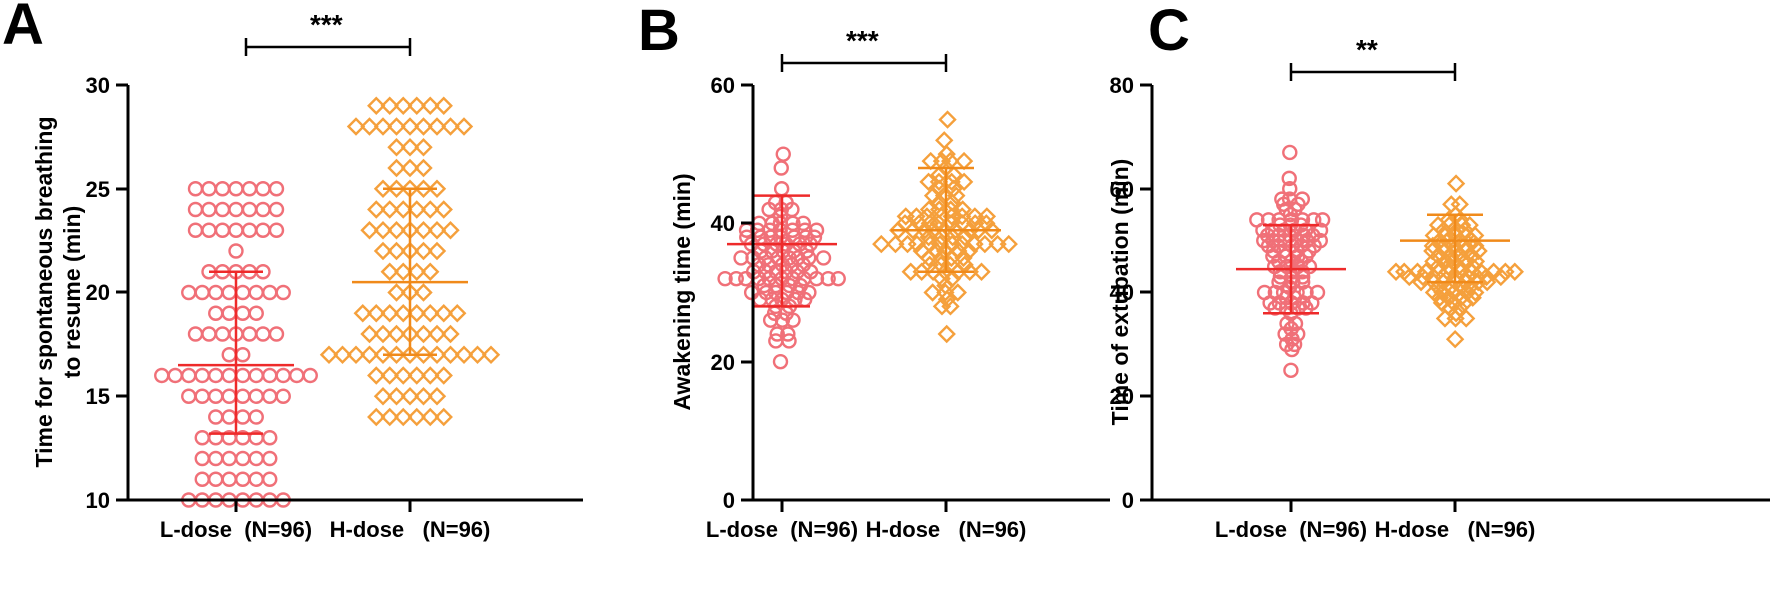  Describe the element at coordinates (1122, 292) in the screenshot. I see `y-tick-label: 40` at that location.